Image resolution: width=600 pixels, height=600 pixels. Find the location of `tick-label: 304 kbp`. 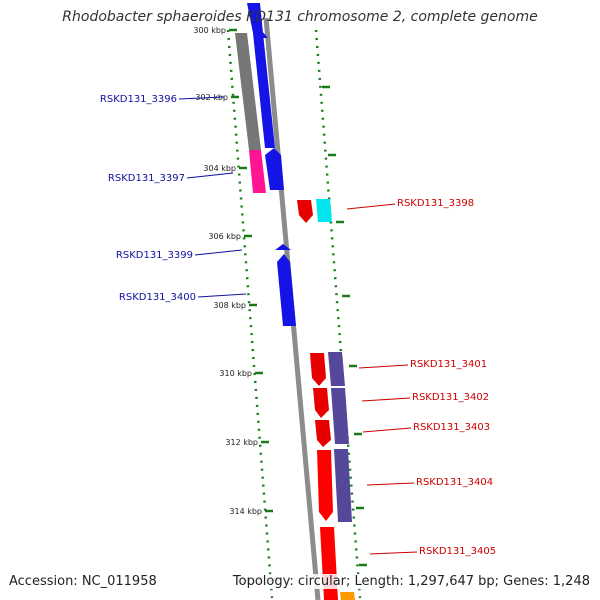

tick-label: 304 kbp is located at coordinates (219, 168).